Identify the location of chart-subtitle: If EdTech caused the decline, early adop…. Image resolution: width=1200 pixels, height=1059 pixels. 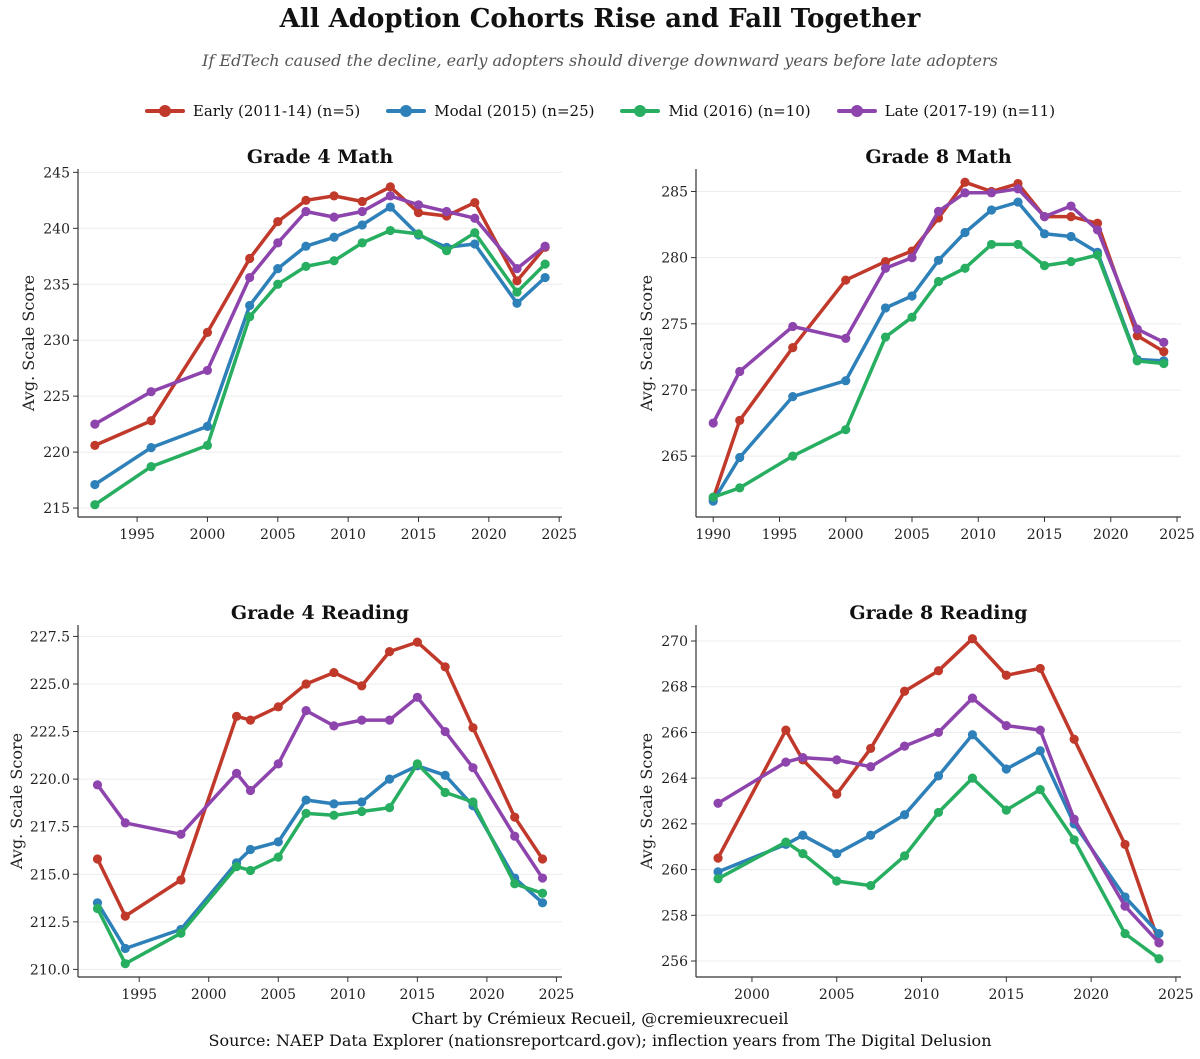
(600, 60).